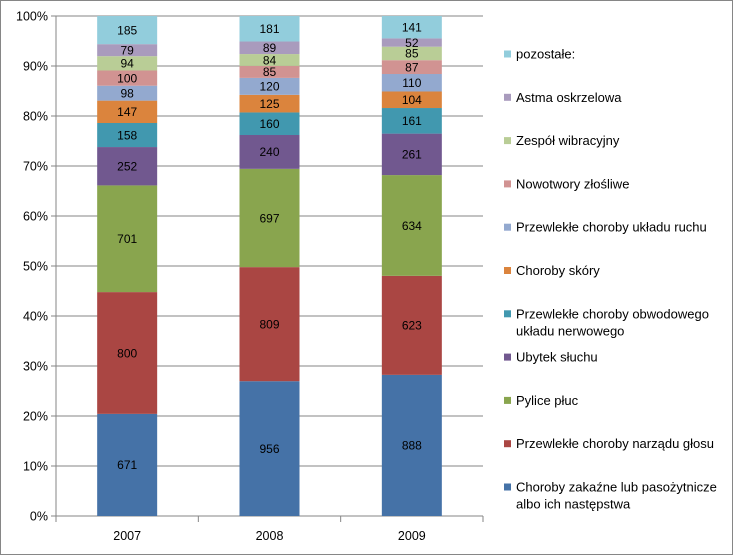  I want to click on data-label: 87, so click(412, 67).